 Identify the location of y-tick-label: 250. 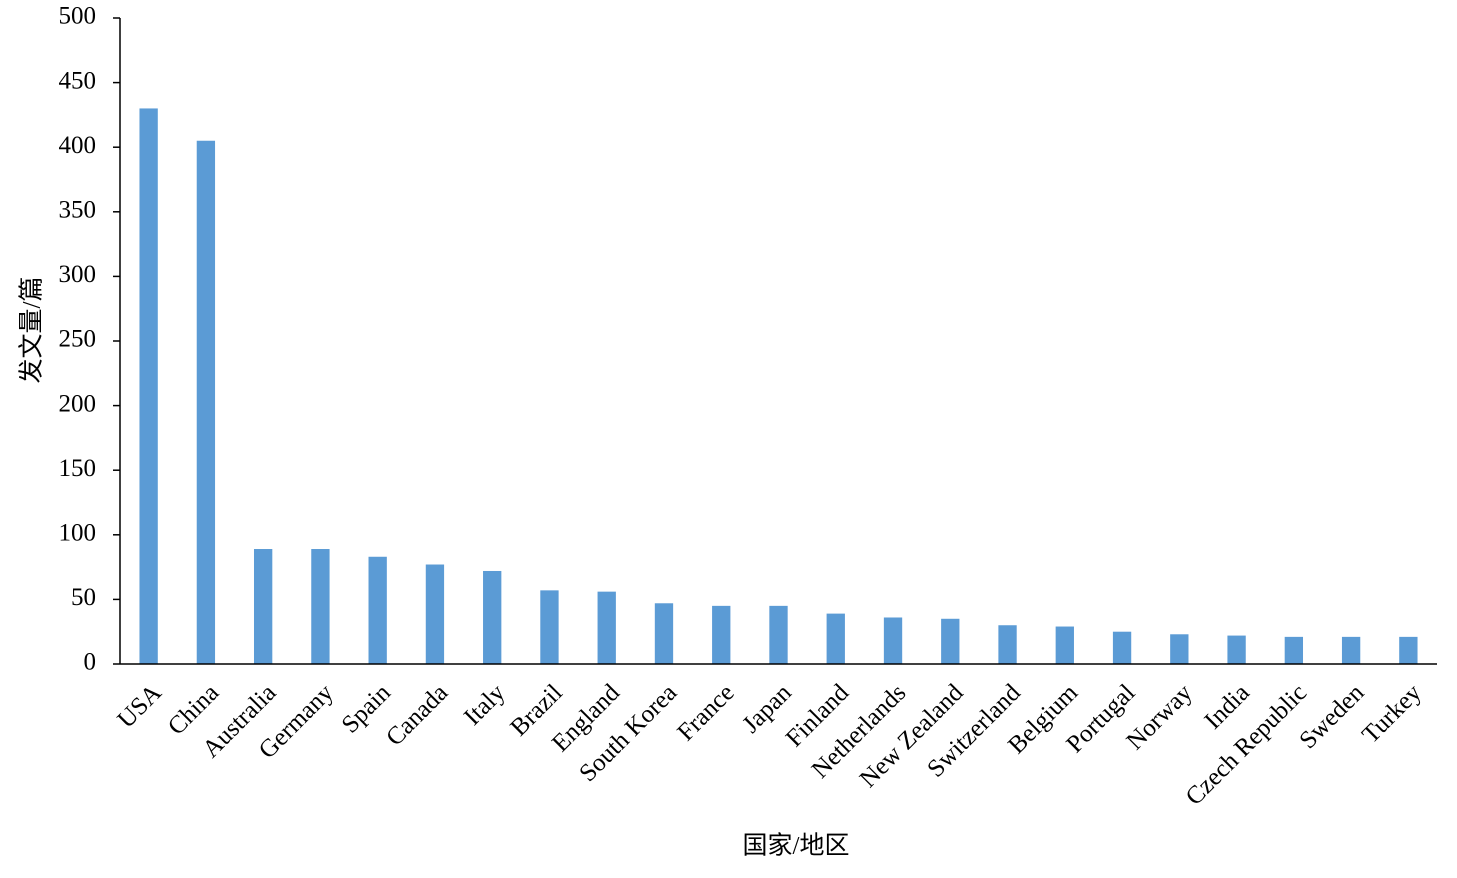
(78, 339).